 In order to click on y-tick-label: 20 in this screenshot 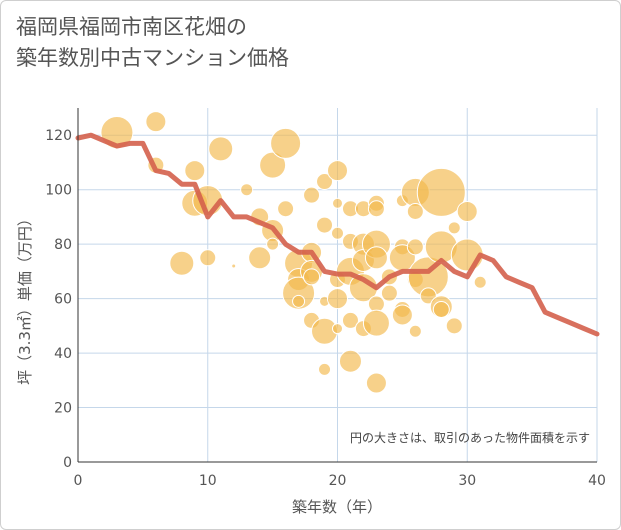, I will do `click(63, 409)`.